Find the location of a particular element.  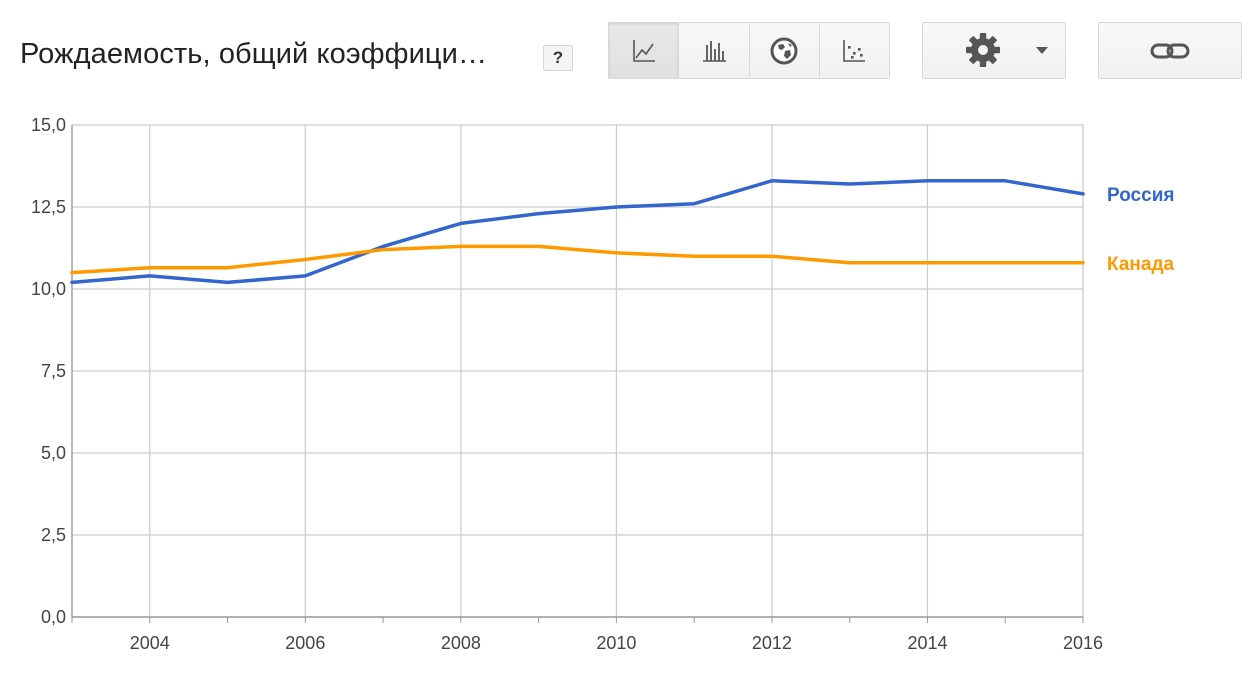

chart-header: Рождаемость, общий коэффици… ? is located at coordinates (624, 50).